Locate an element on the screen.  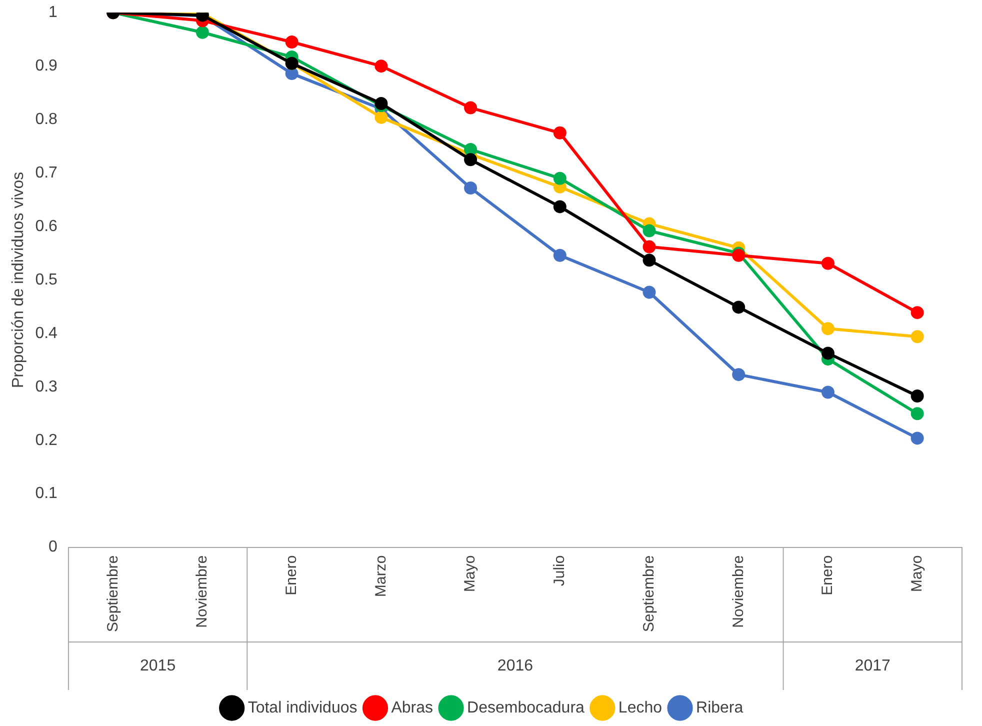
legend-label: Ribera is located at coordinates (720, 707).